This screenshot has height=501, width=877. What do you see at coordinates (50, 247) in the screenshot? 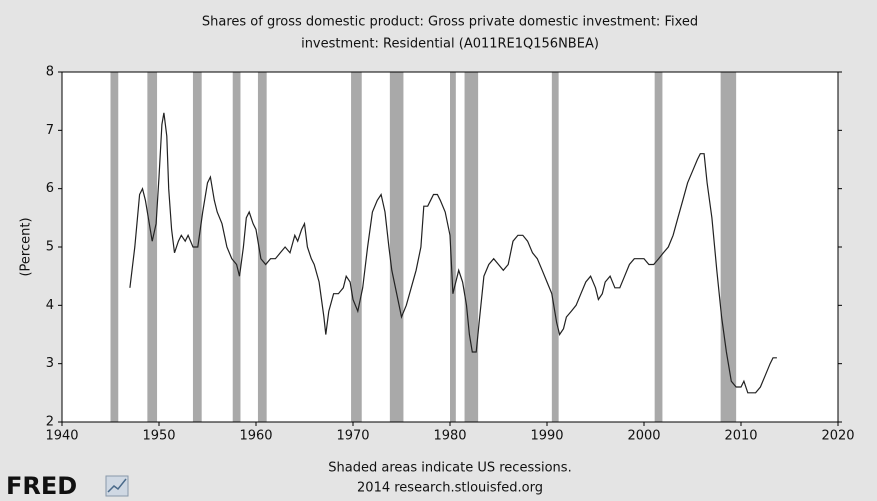
I see `y-tick-label: 5` at bounding box center [50, 247].